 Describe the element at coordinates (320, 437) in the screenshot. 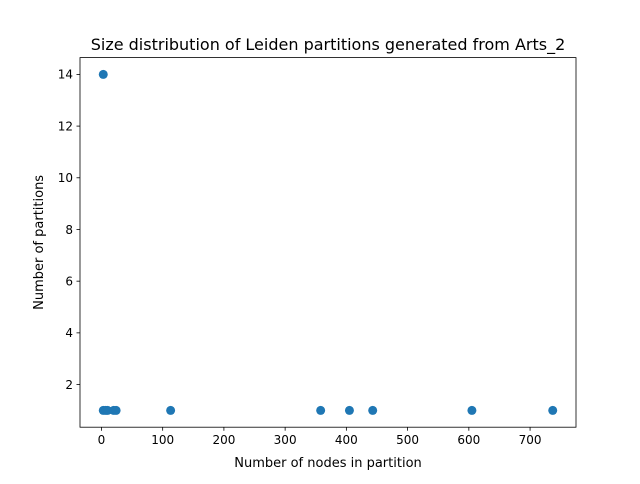

I see `x-axis: 0 100 200 300 400 500 600 700` at that location.